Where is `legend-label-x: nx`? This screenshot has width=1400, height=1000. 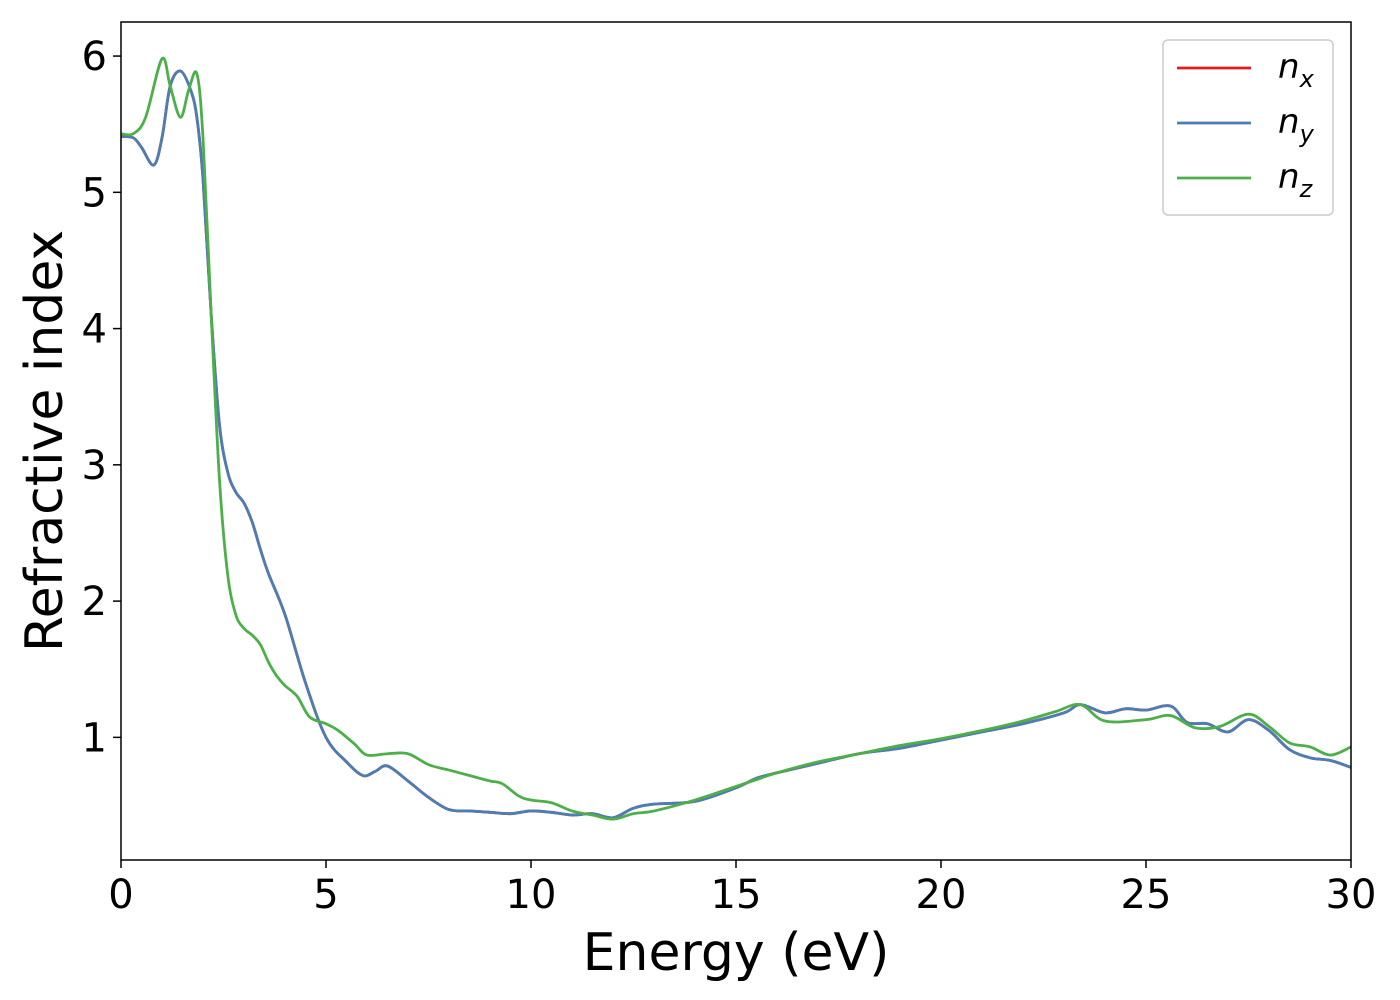 legend-label-x: nx is located at coordinates (1296, 70).